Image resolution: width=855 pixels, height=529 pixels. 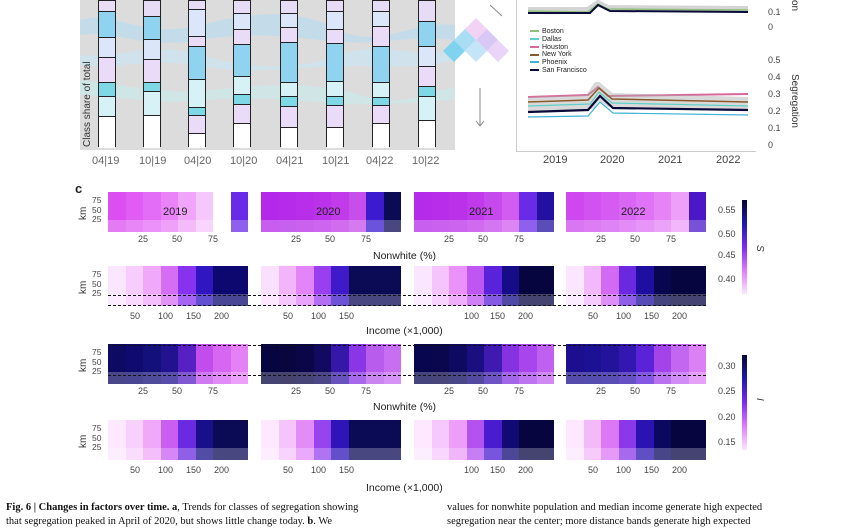 What do you see at coordinates (593, 470) in the screenshot?
I see `income-tick: 50` at bounding box center [593, 470].